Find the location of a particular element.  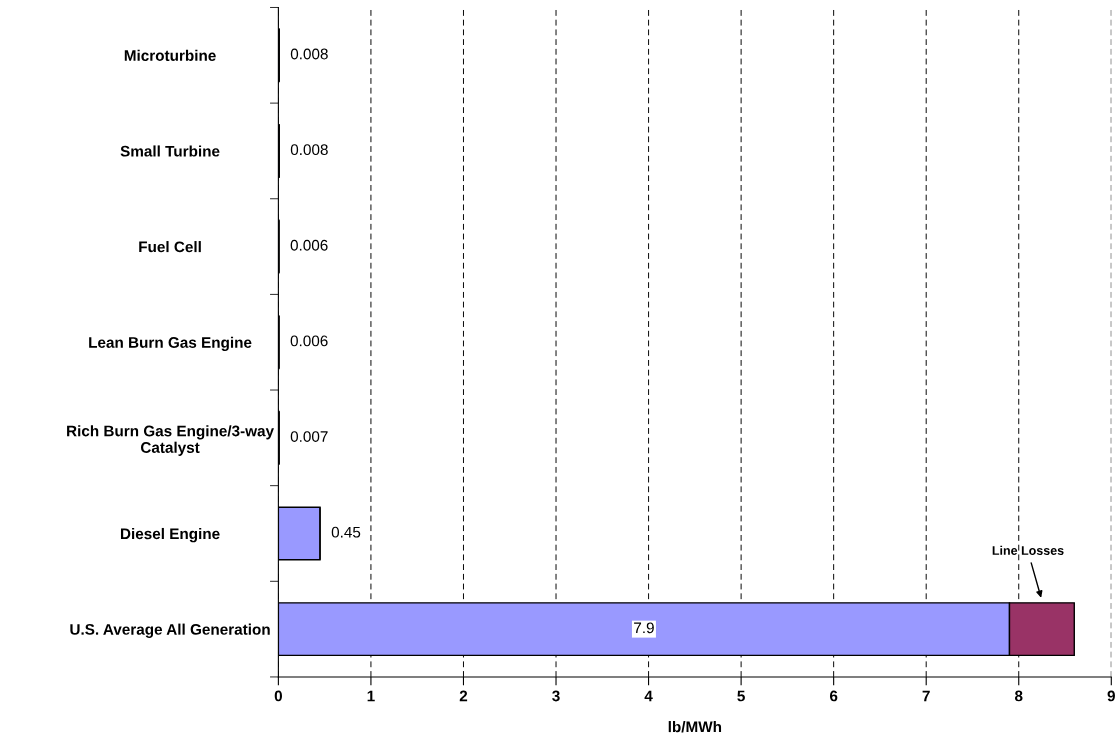

y-tick-label: Fuel Cell is located at coordinates (170, 247).